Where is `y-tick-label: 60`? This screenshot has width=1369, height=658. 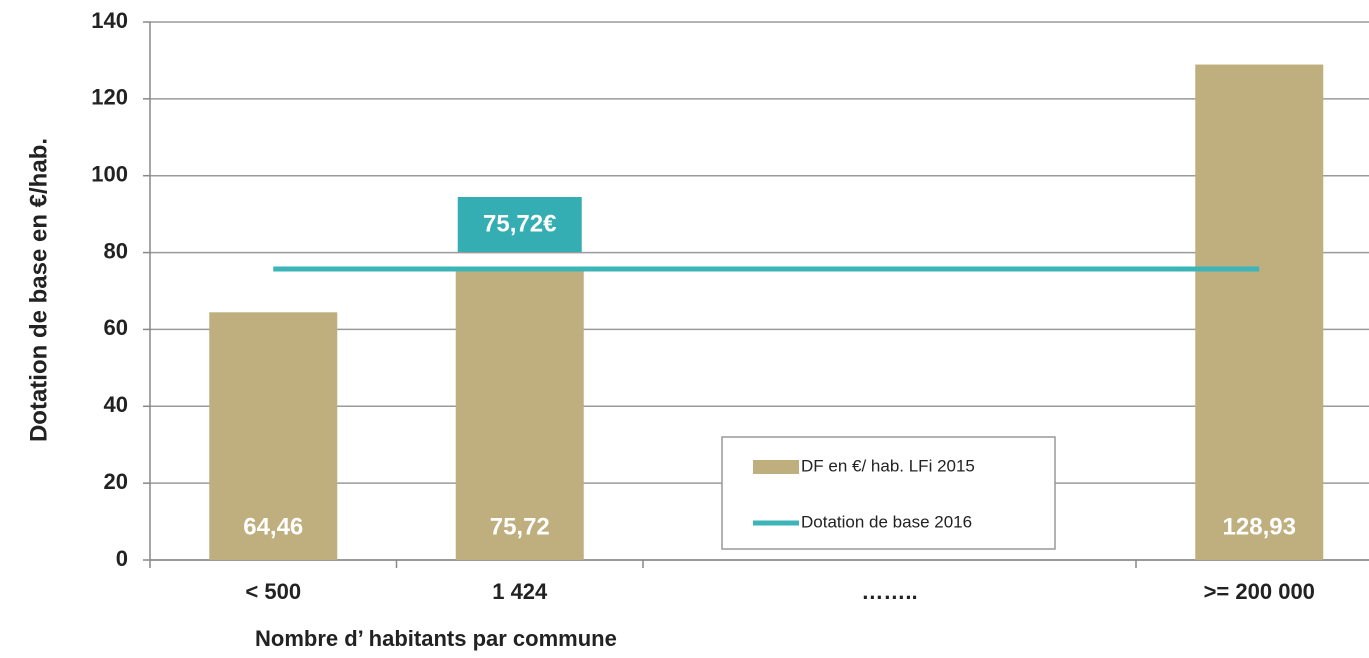 y-tick-label: 60 is located at coordinates (116, 327).